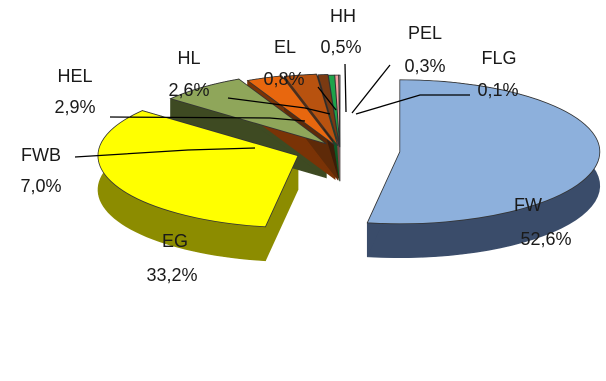 Image resolution: width=606 pixels, height=381 pixels. What do you see at coordinates (545, 239) in the screenshot?
I see `label-fw-value: 52,6%` at bounding box center [545, 239].